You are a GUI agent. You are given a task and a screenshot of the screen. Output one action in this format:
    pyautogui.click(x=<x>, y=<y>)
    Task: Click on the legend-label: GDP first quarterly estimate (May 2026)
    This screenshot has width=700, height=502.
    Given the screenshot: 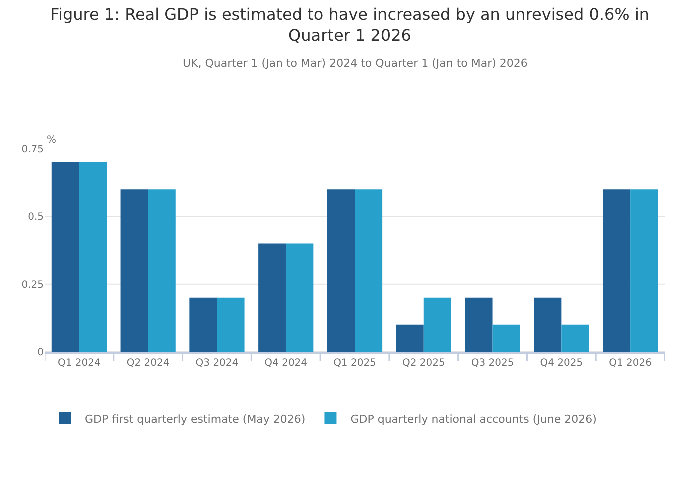 What is the action you would take?
    pyautogui.click(x=195, y=419)
    